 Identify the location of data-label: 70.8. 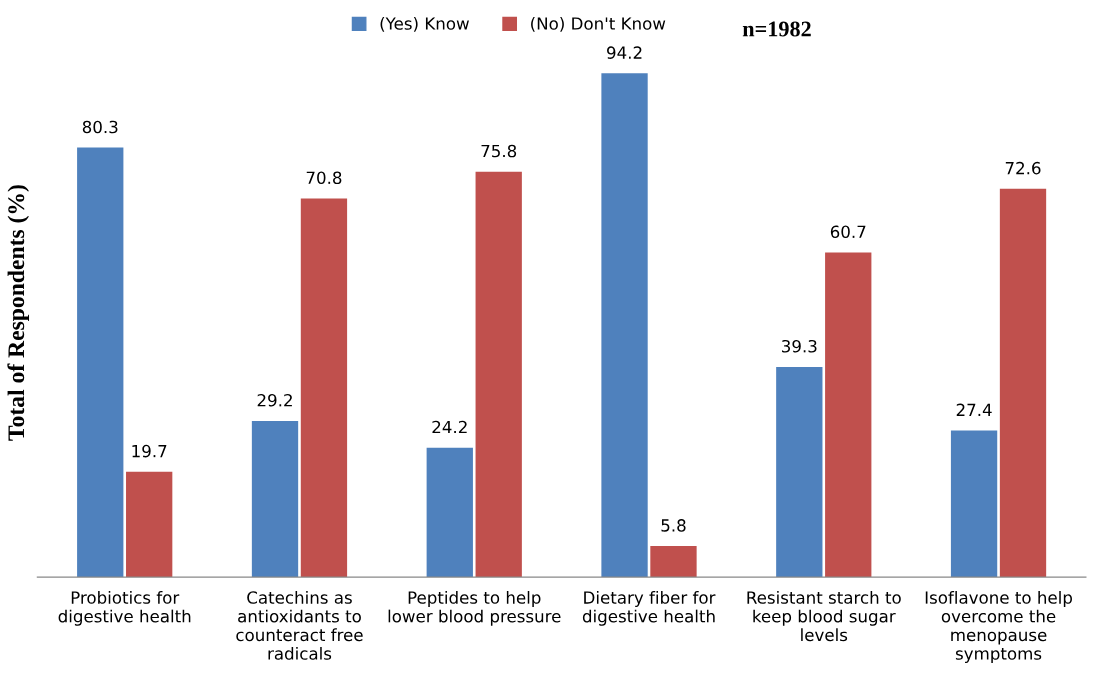
(324, 178).